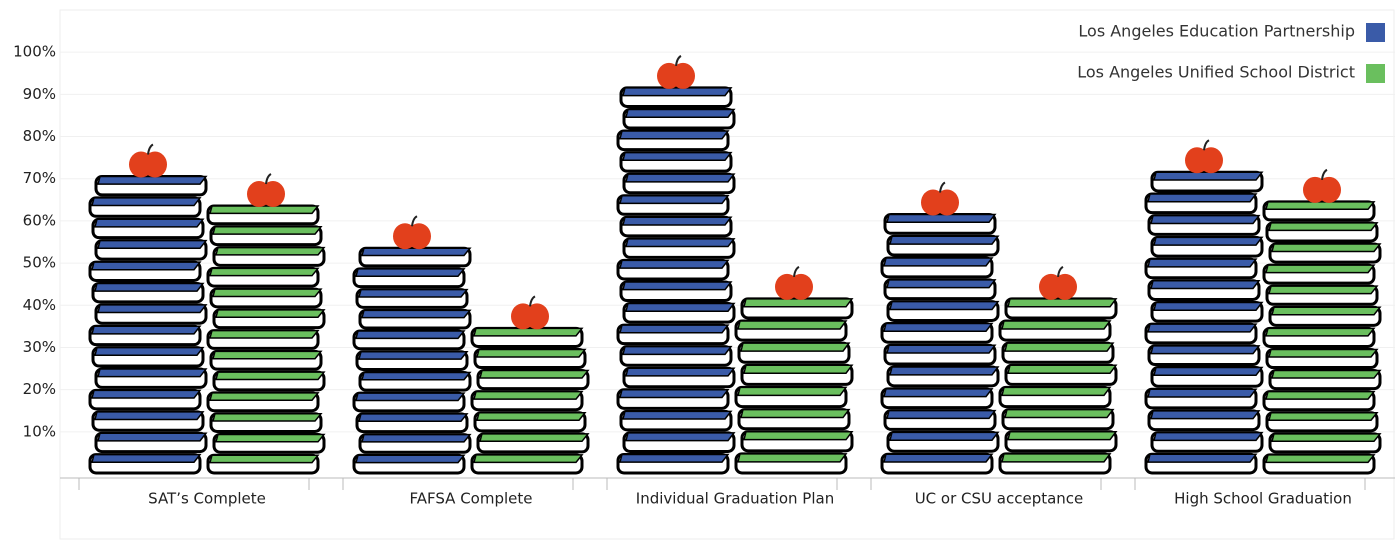 This screenshot has width=1395, height=540. I want to click on legend-label: Los Angeles Education Partnership, so click(1216, 31).